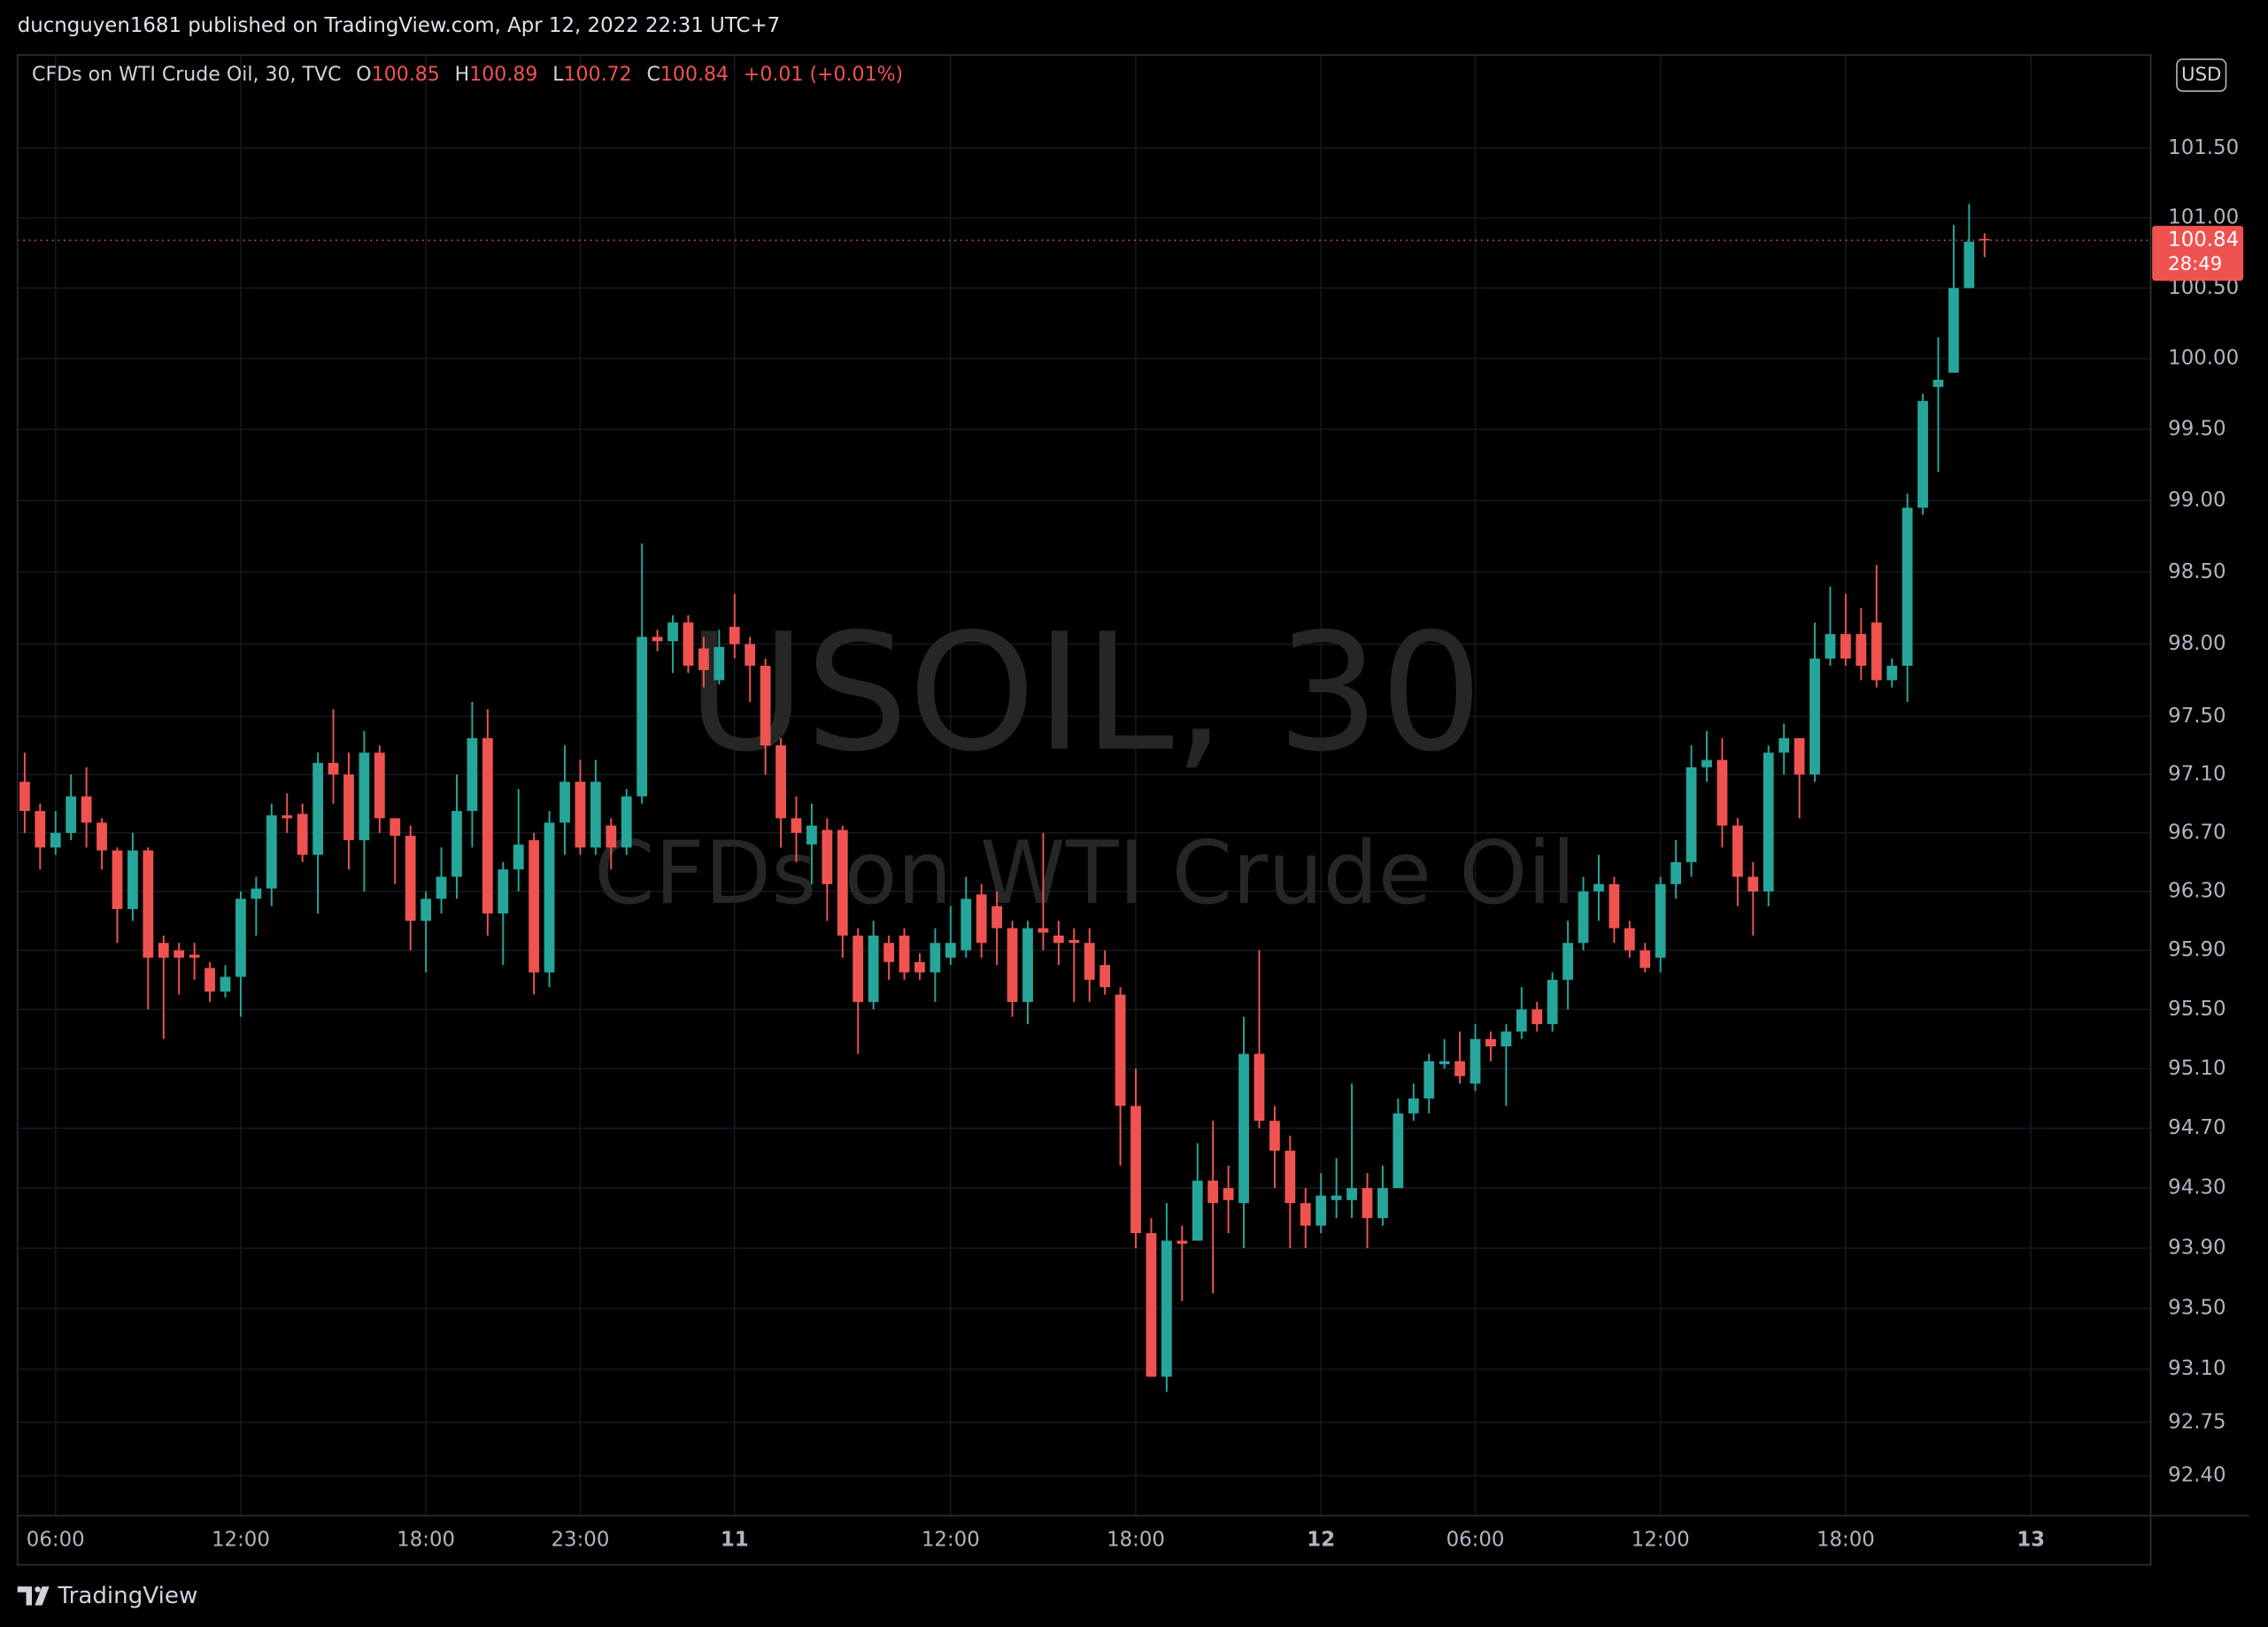 The width and height of the screenshot is (2268, 1627). What do you see at coordinates (2197, 716) in the screenshot?
I see `y-tick-label: 97.50` at bounding box center [2197, 716].